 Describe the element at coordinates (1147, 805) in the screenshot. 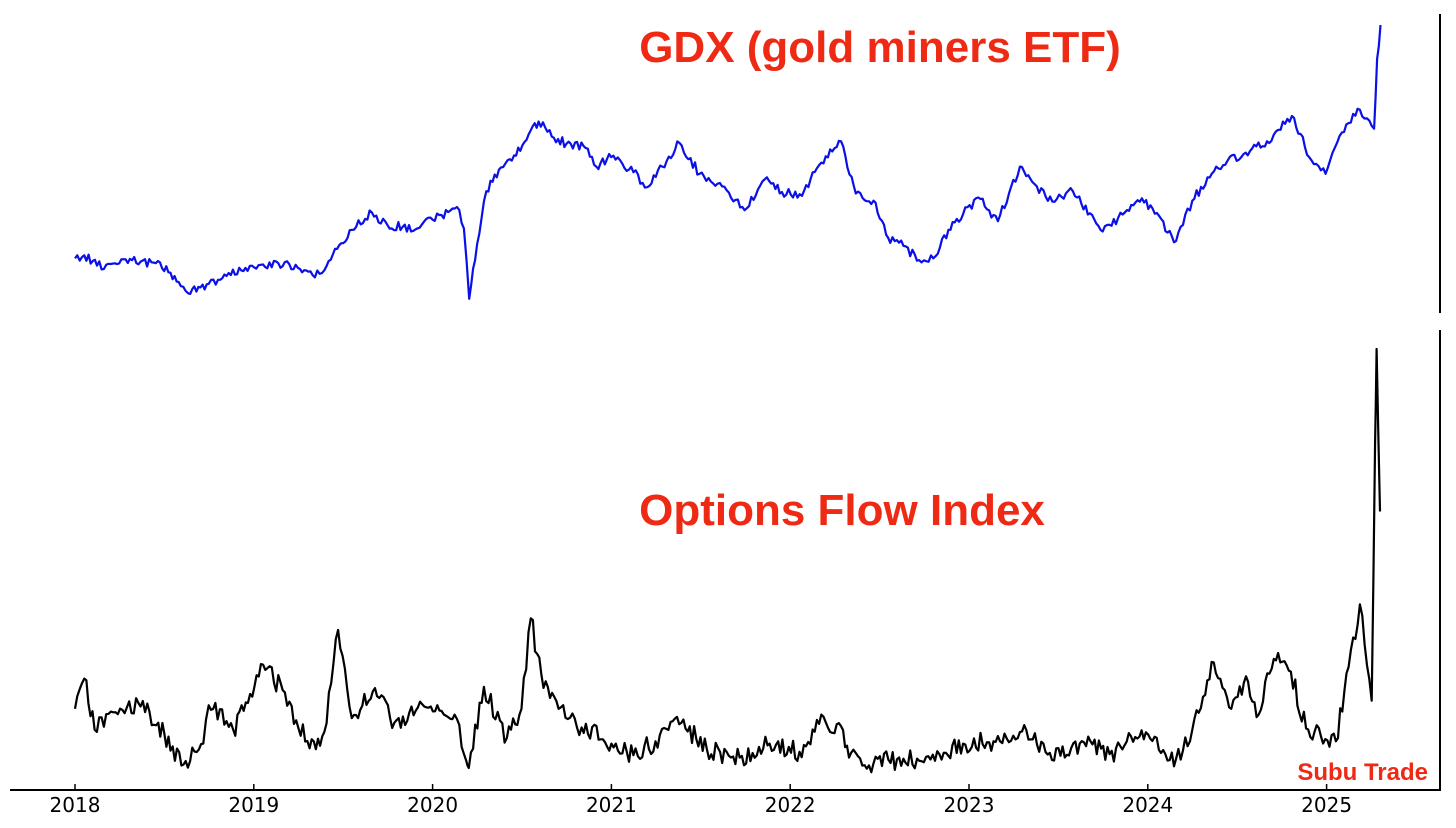

I see `x-tick-label-2024: 2024` at that location.